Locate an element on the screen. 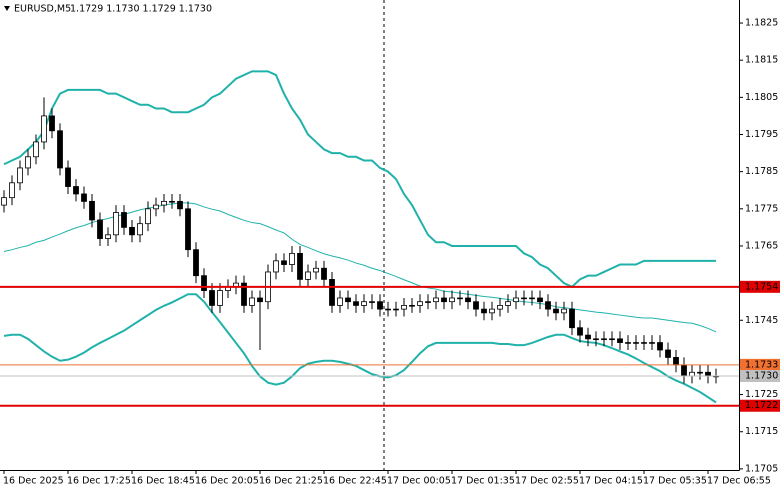 The image size is (781, 489). x-tick-label: 16 Dec 21:25 is located at coordinates (291, 481).